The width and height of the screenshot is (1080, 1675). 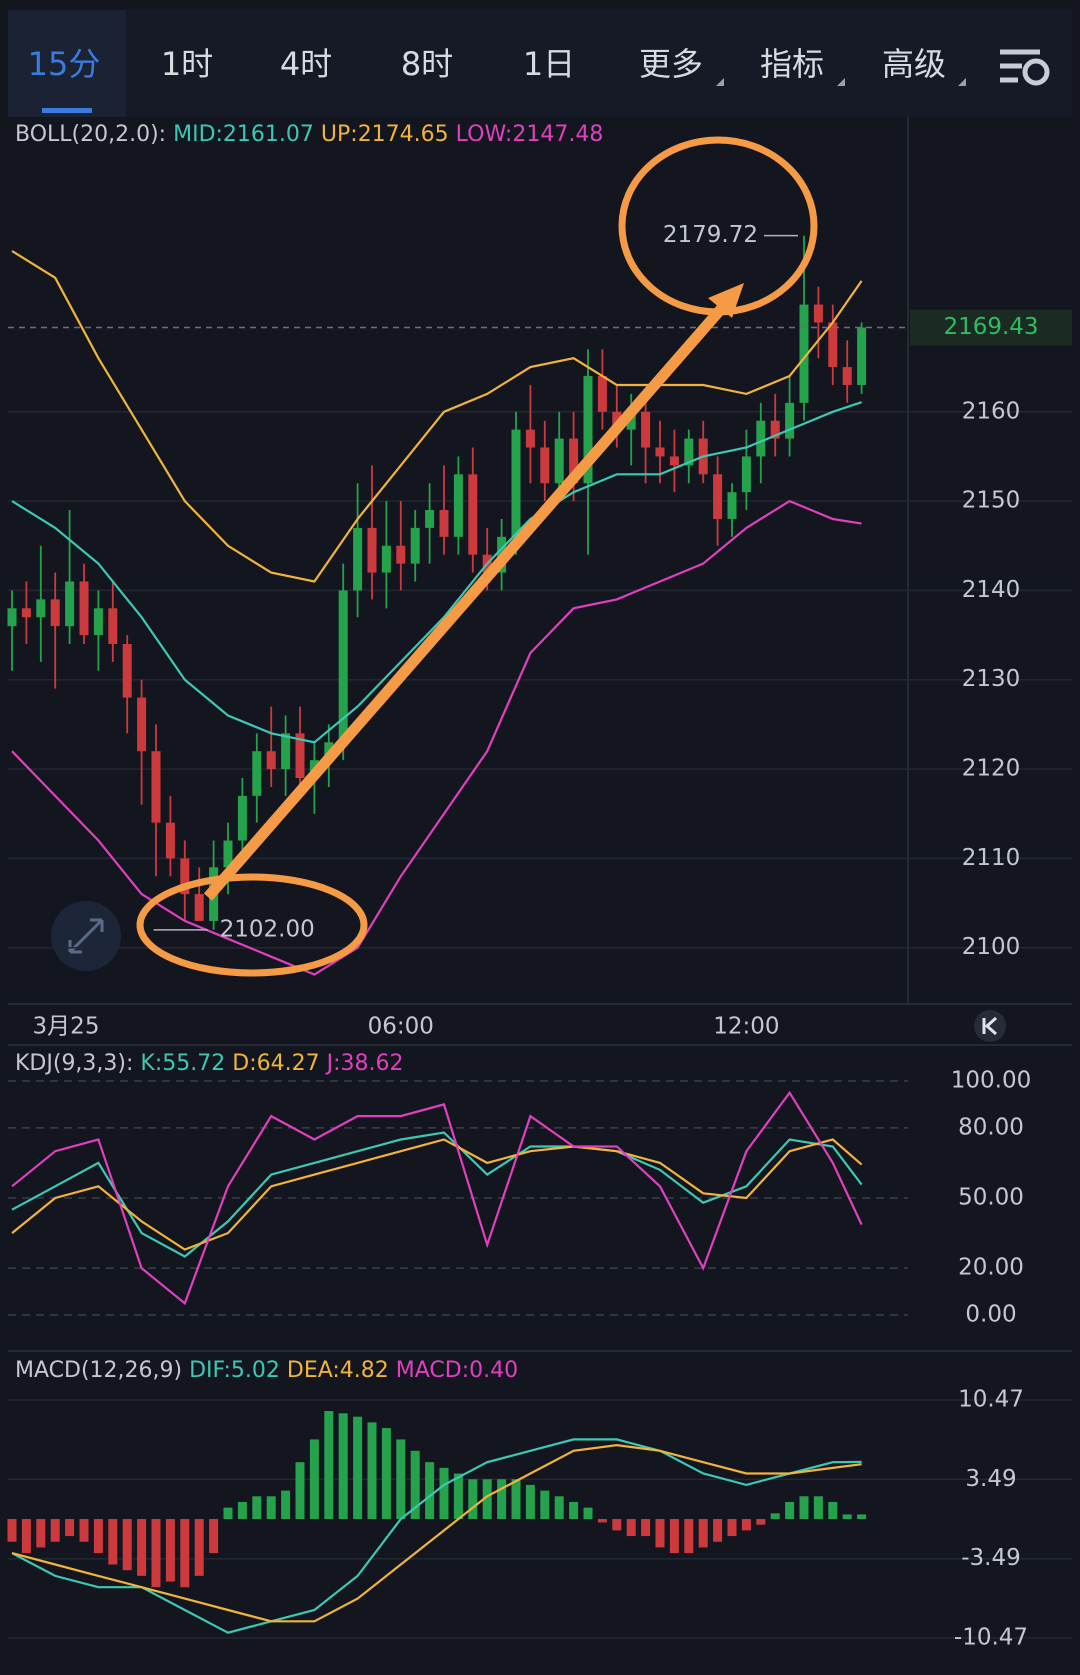 What do you see at coordinates (1025, 67) in the screenshot?
I see `settings-icon` at bounding box center [1025, 67].